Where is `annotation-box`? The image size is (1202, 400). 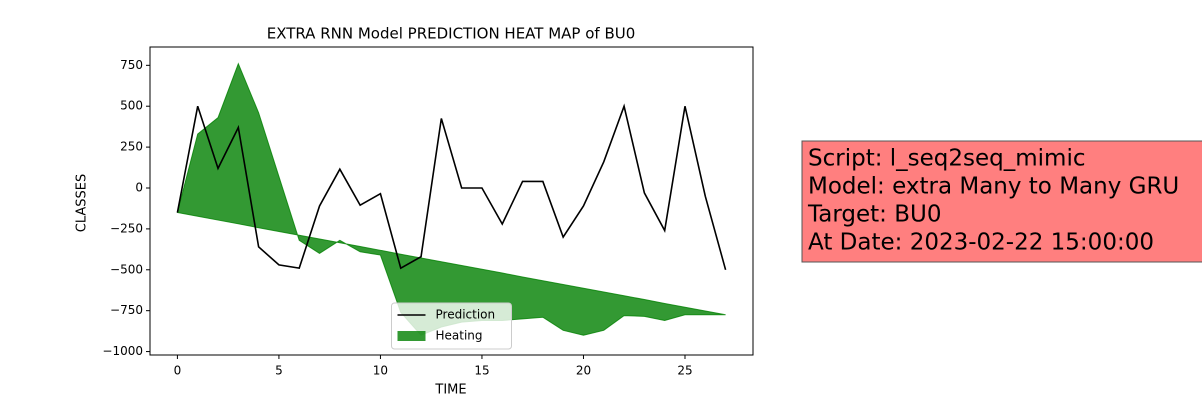
annotation-box is located at coordinates (1001, 201).